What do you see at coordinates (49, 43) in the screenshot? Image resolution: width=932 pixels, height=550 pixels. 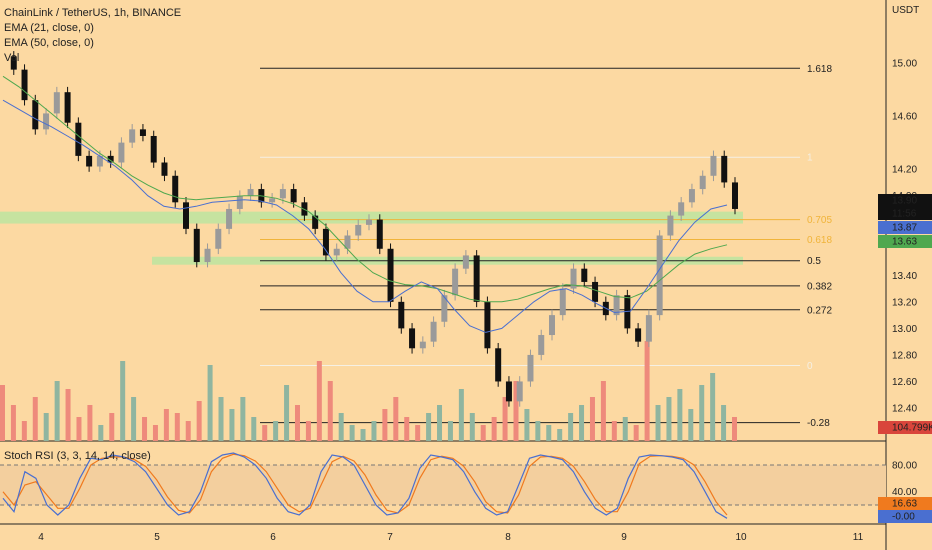 I see `legend-ema50: EMA (50, close, 0)` at bounding box center [49, 43].